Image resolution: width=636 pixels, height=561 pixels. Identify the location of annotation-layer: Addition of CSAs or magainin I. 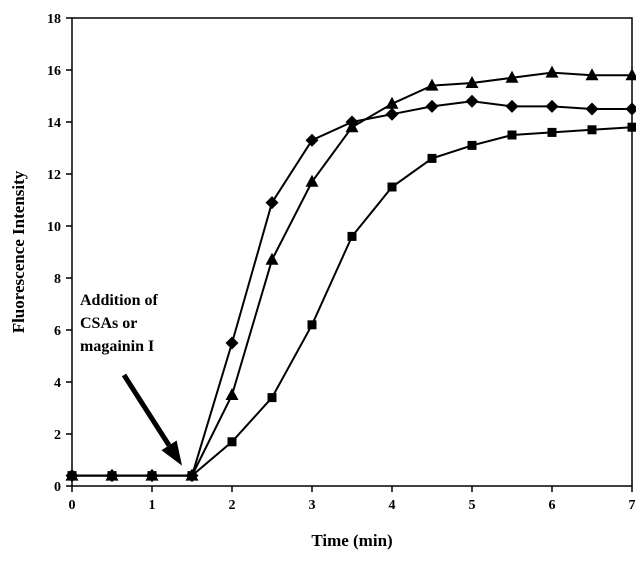
(131, 379).